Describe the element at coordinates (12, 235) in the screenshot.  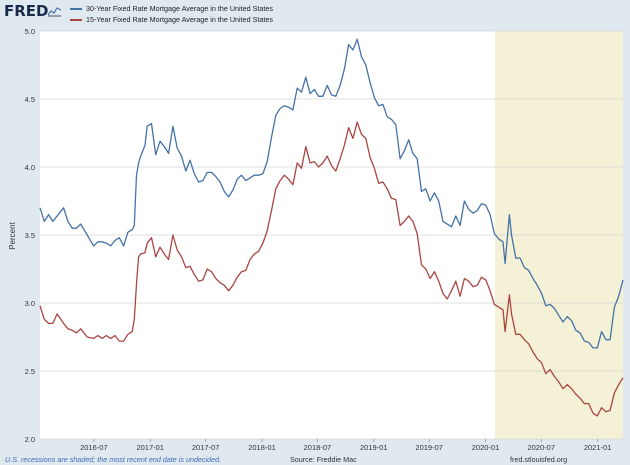
I see `y-axis-label: Percent` at that location.